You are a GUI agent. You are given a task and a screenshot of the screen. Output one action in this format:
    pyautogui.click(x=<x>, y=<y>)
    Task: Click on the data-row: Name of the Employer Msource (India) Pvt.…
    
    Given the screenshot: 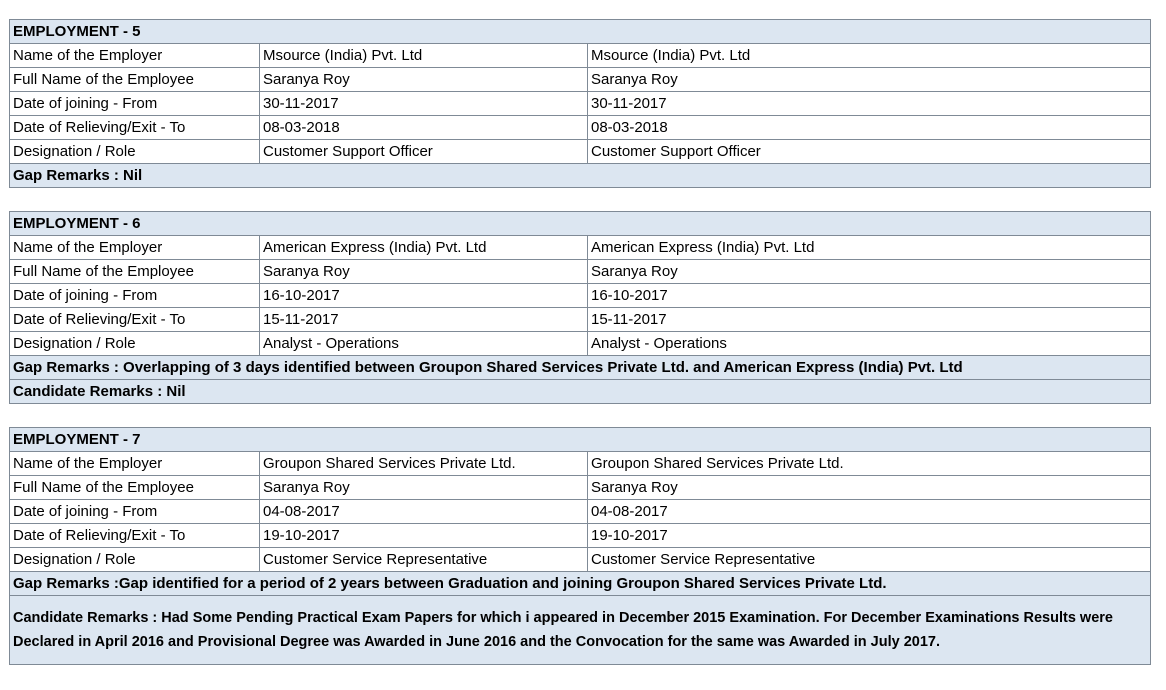 What is the action you would take?
    pyautogui.click(x=580, y=55)
    